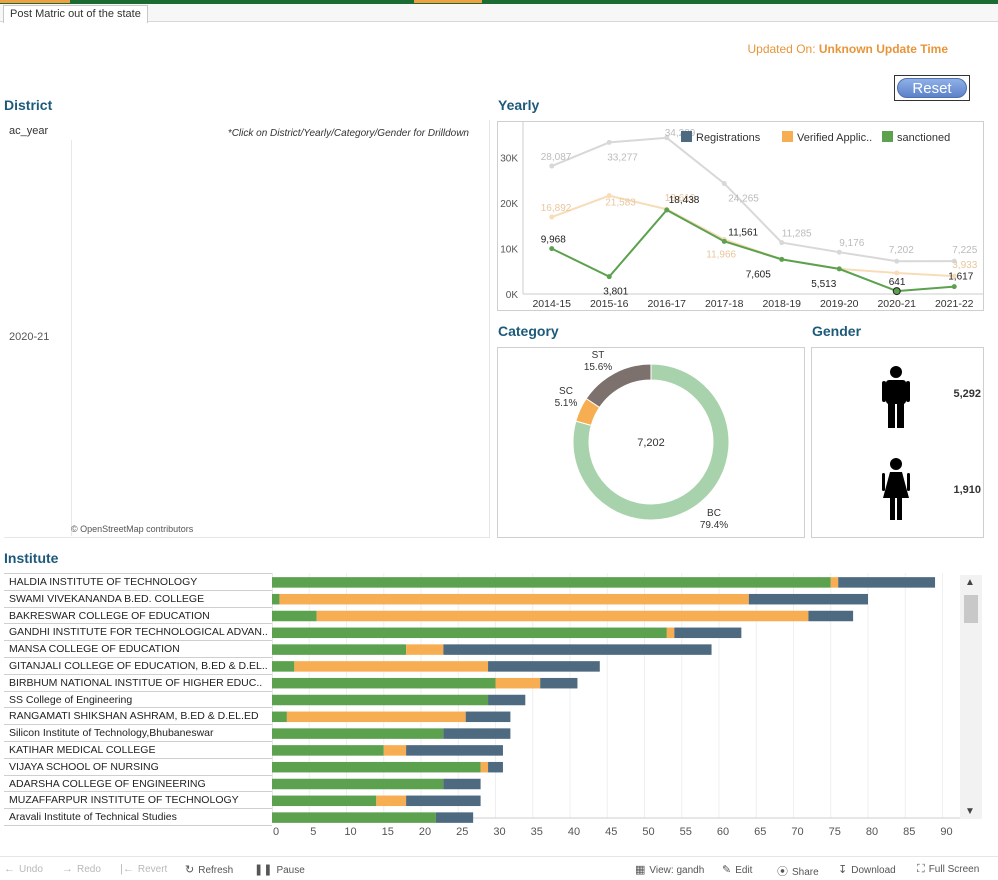  I want to click on institute-row: KATIHAR MEDICAL COLLEGE, so click(138, 750).